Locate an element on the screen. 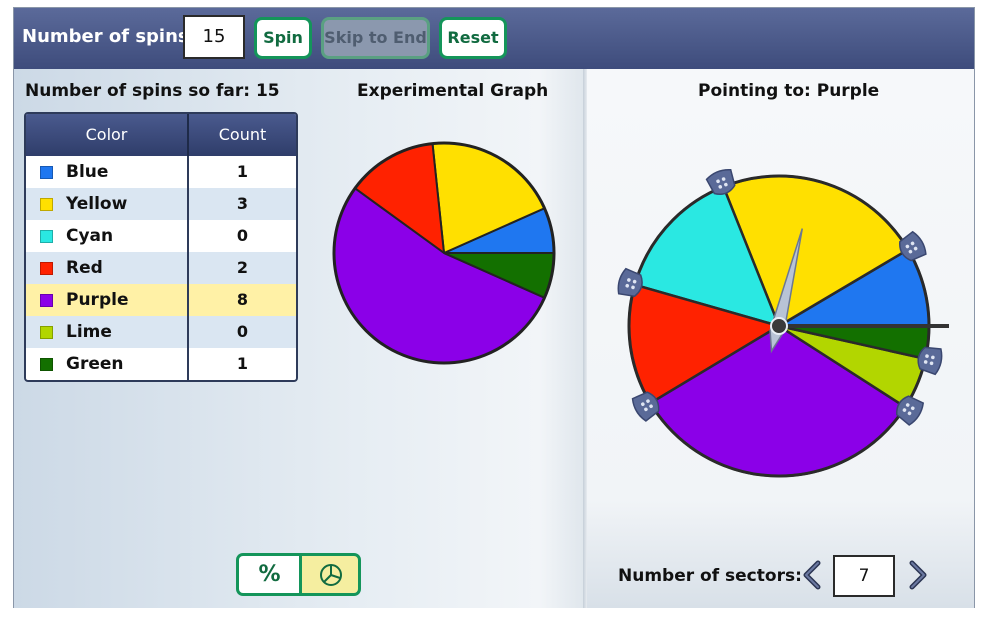 The image size is (989, 623). color-cell: Lime is located at coordinates (107, 332).